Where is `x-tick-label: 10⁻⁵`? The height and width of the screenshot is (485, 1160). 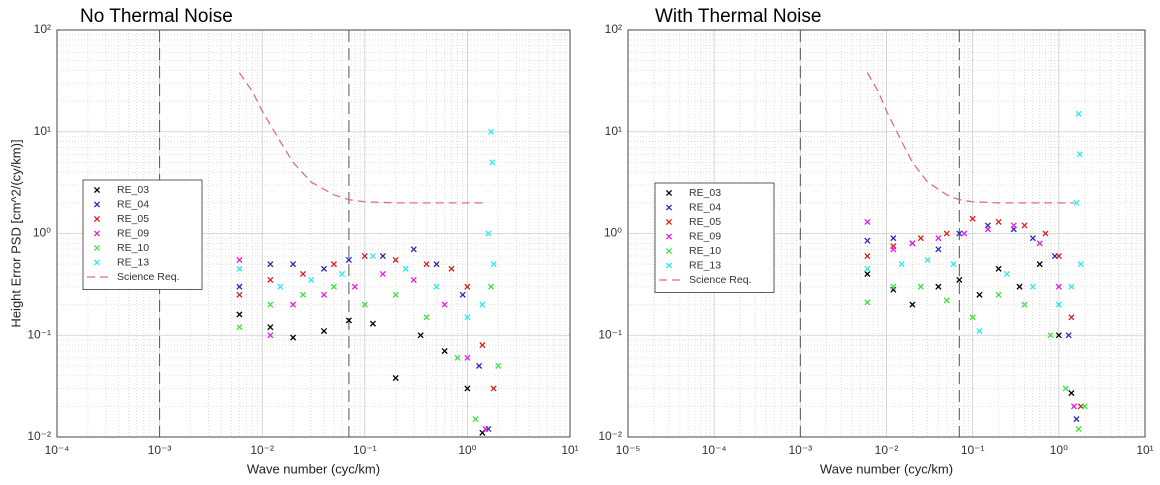
x-tick-label: 10⁻⁵ is located at coordinates (628, 450).